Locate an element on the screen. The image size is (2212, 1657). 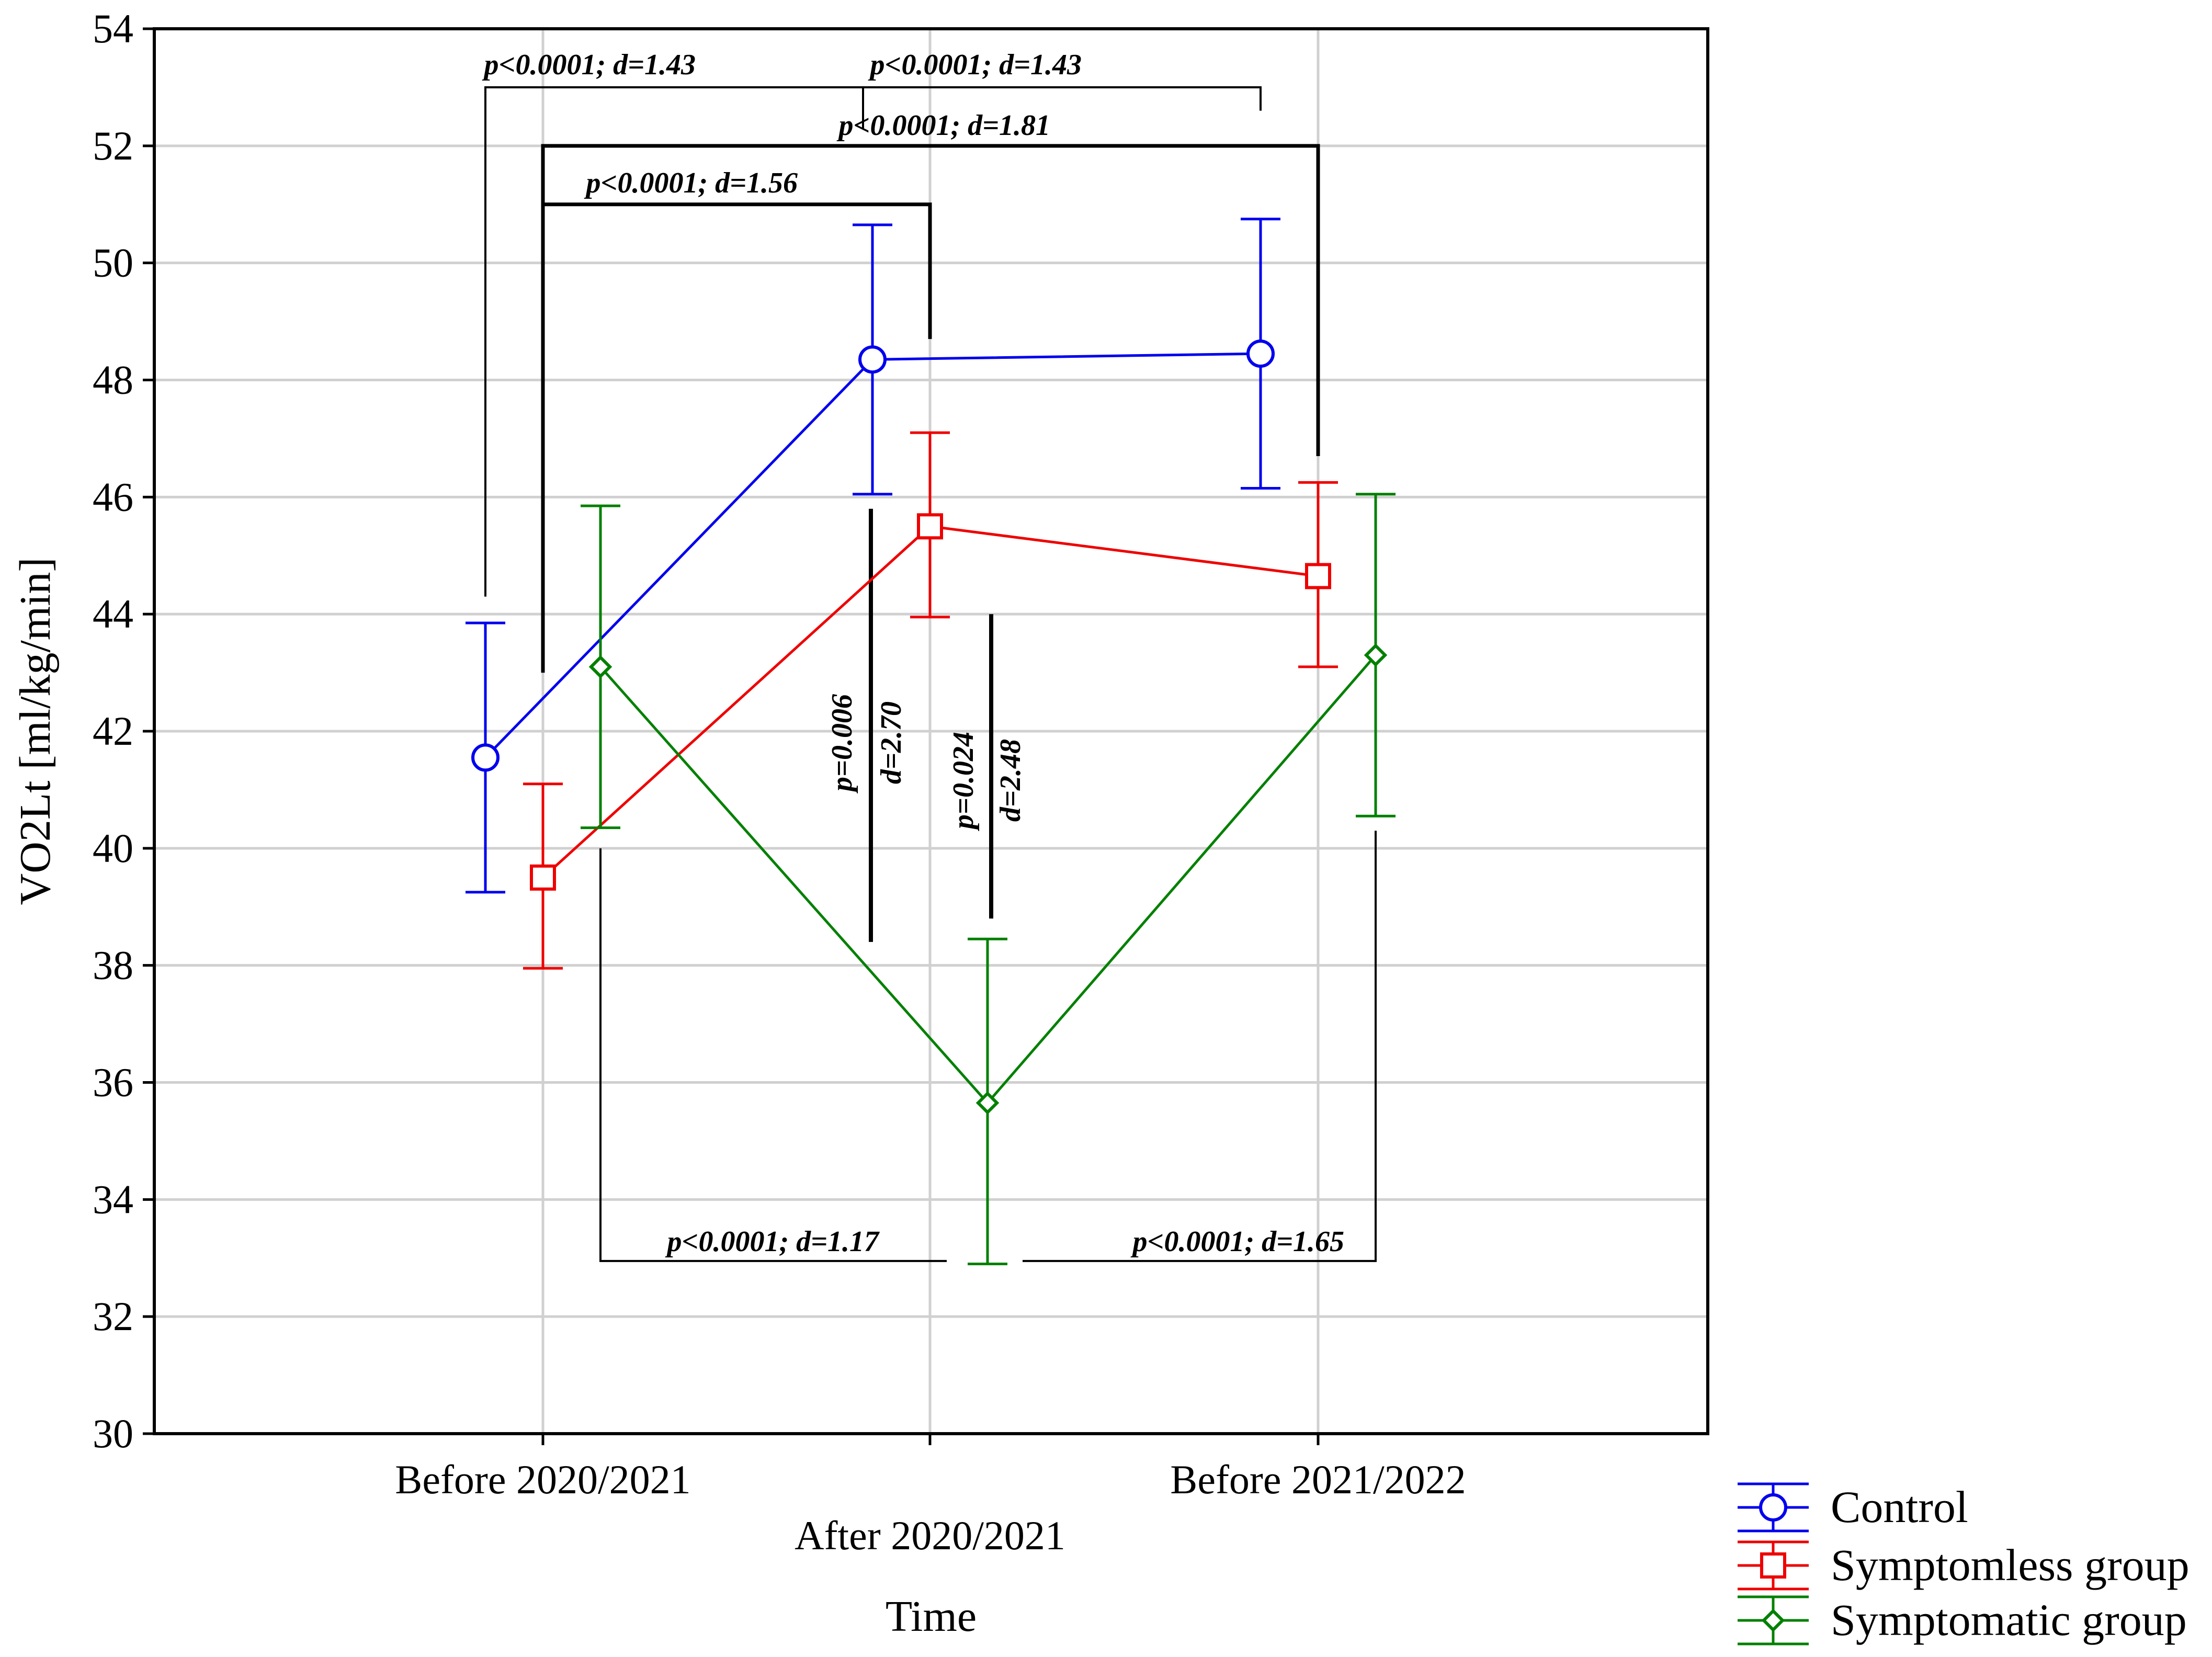
legend-marker-square-icon is located at coordinates (1773, 1565).